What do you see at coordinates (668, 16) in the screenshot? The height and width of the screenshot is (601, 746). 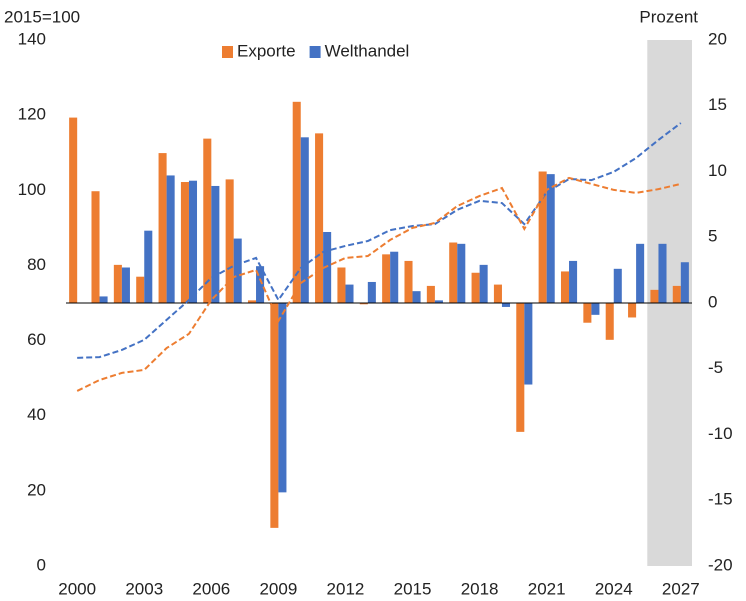 I see `y2-axis-label: Prozent` at bounding box center [668, 16].